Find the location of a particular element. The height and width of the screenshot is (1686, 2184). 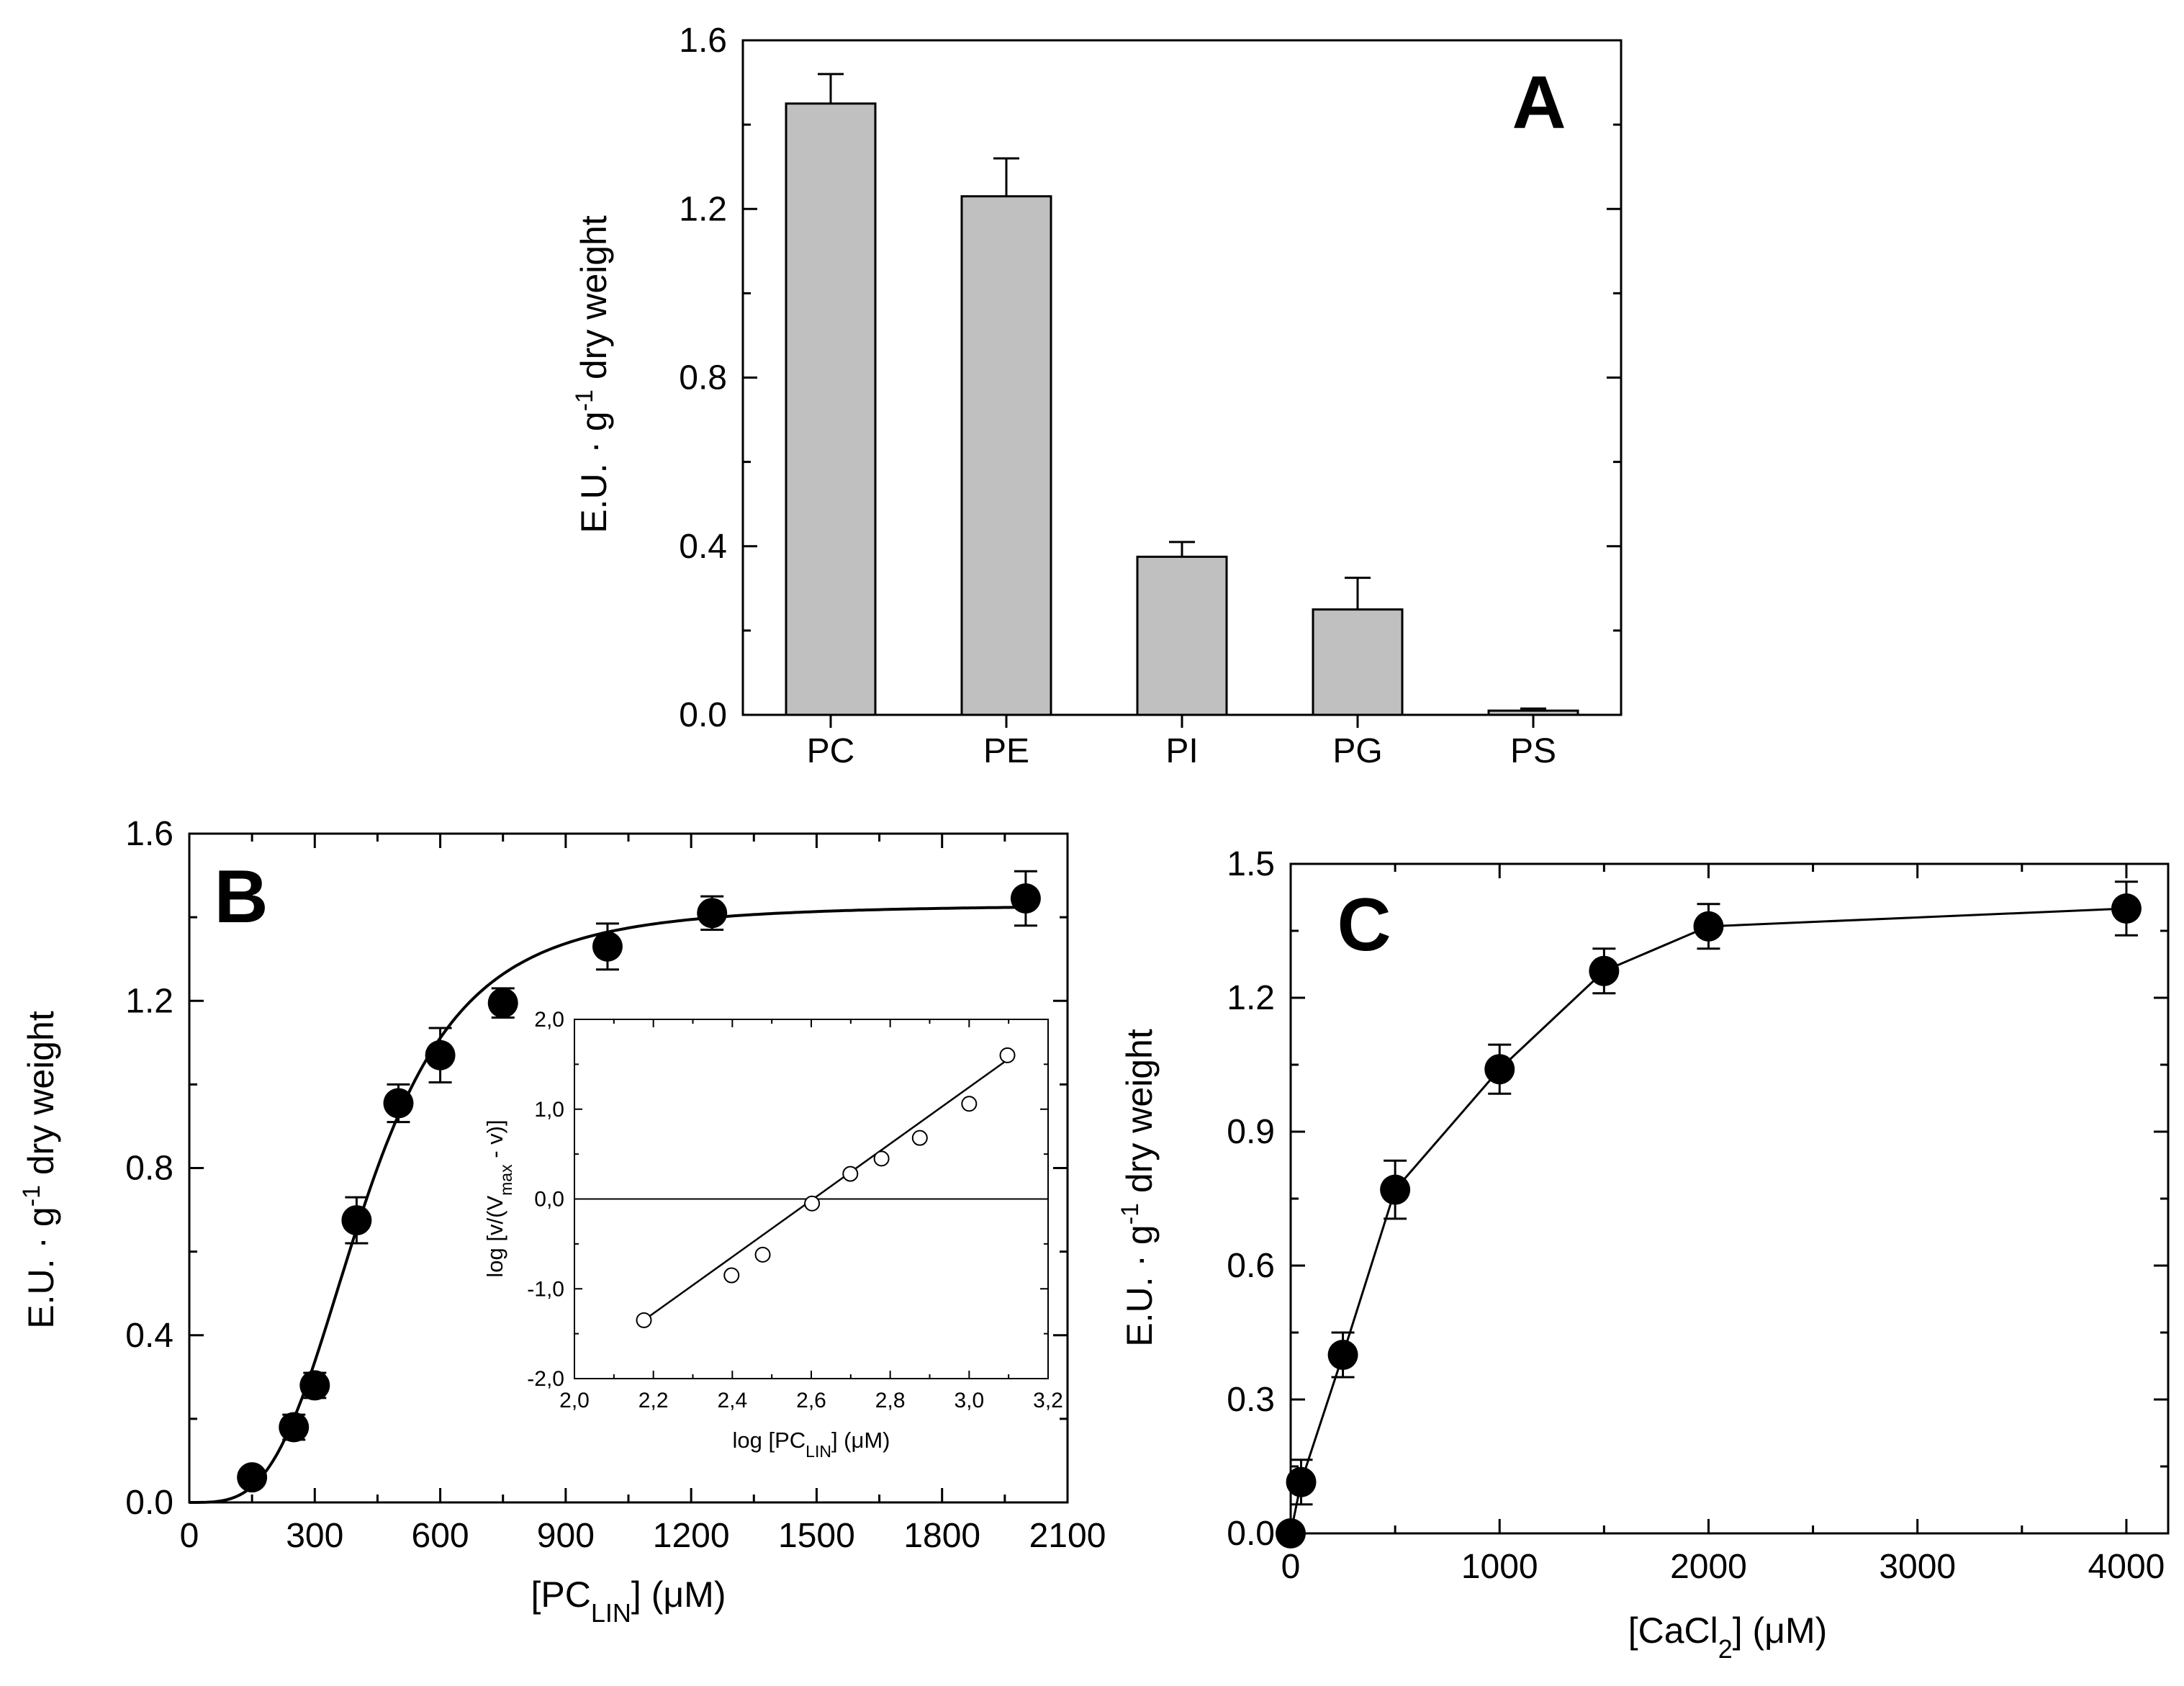

panel-a-y-axis-title: E.U. · g-1 dry weight is located at coordinates (592, 374).